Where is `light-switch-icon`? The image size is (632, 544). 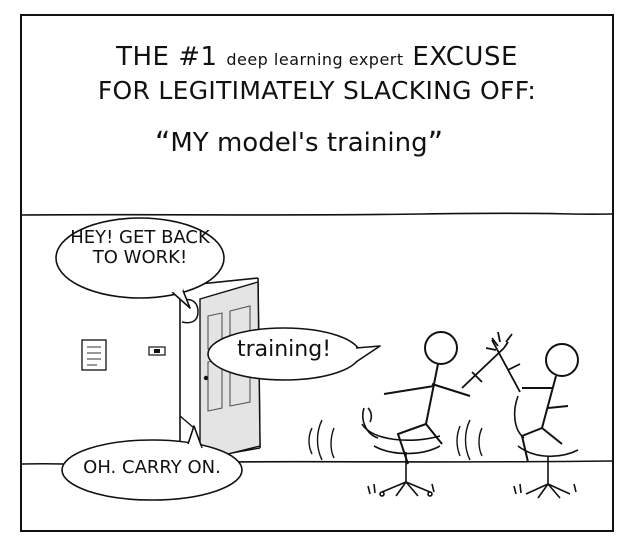
light-switch-icon is located at coordinates (157, 351).